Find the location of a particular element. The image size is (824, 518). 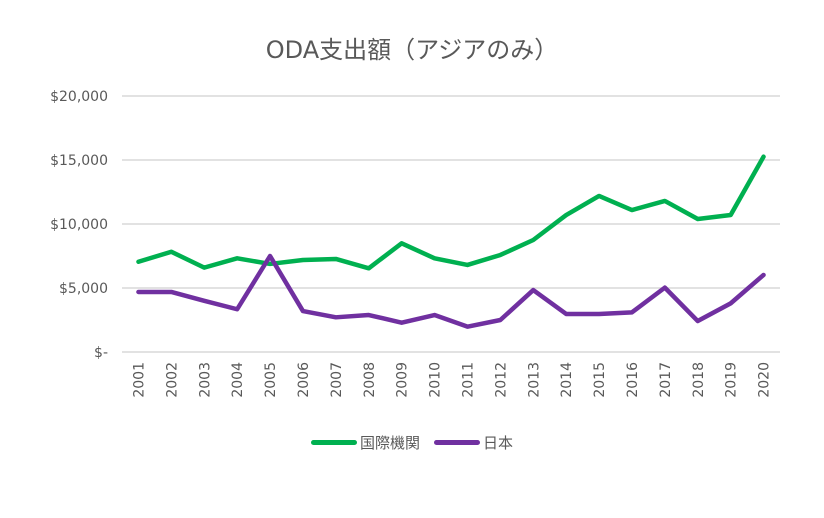

x-tick-label: 2020 is located at coordinates (765, 380).